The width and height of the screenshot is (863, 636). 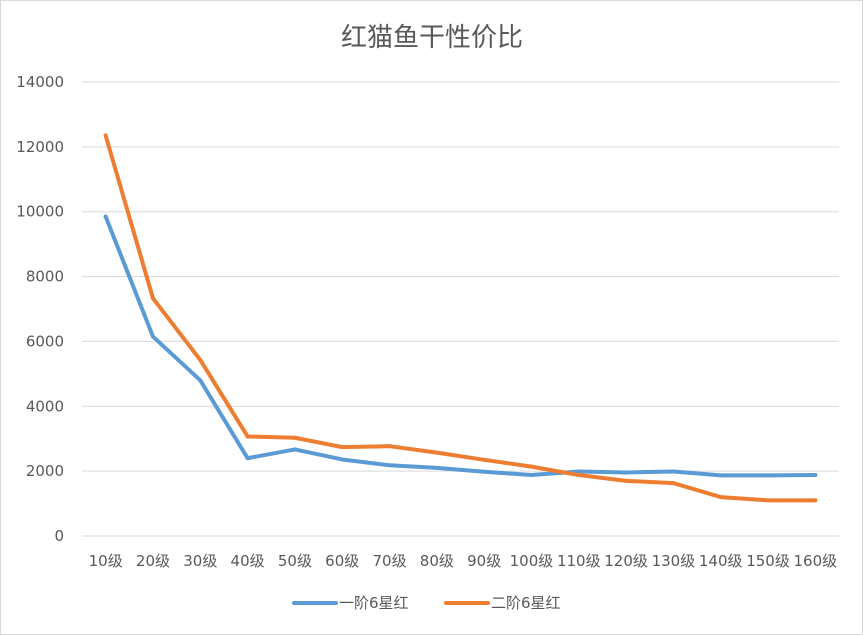 What do you see at coordinates (437, 561) in the screenshot?
I see `x-tick-label: 80级` at bounding box center [437, 561].